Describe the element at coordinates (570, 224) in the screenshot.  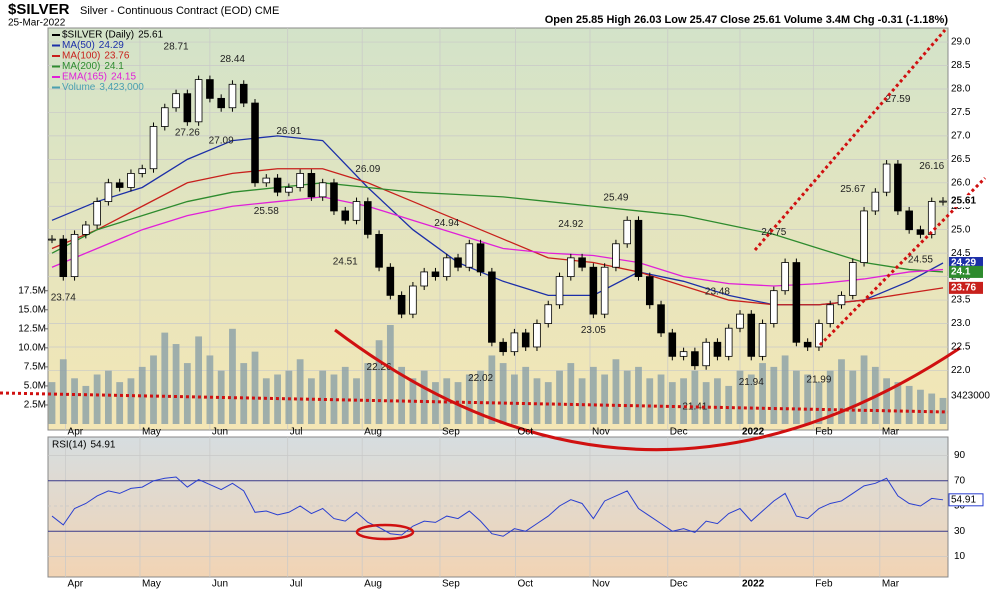
I see `price-annotation: 24.92` at that location.